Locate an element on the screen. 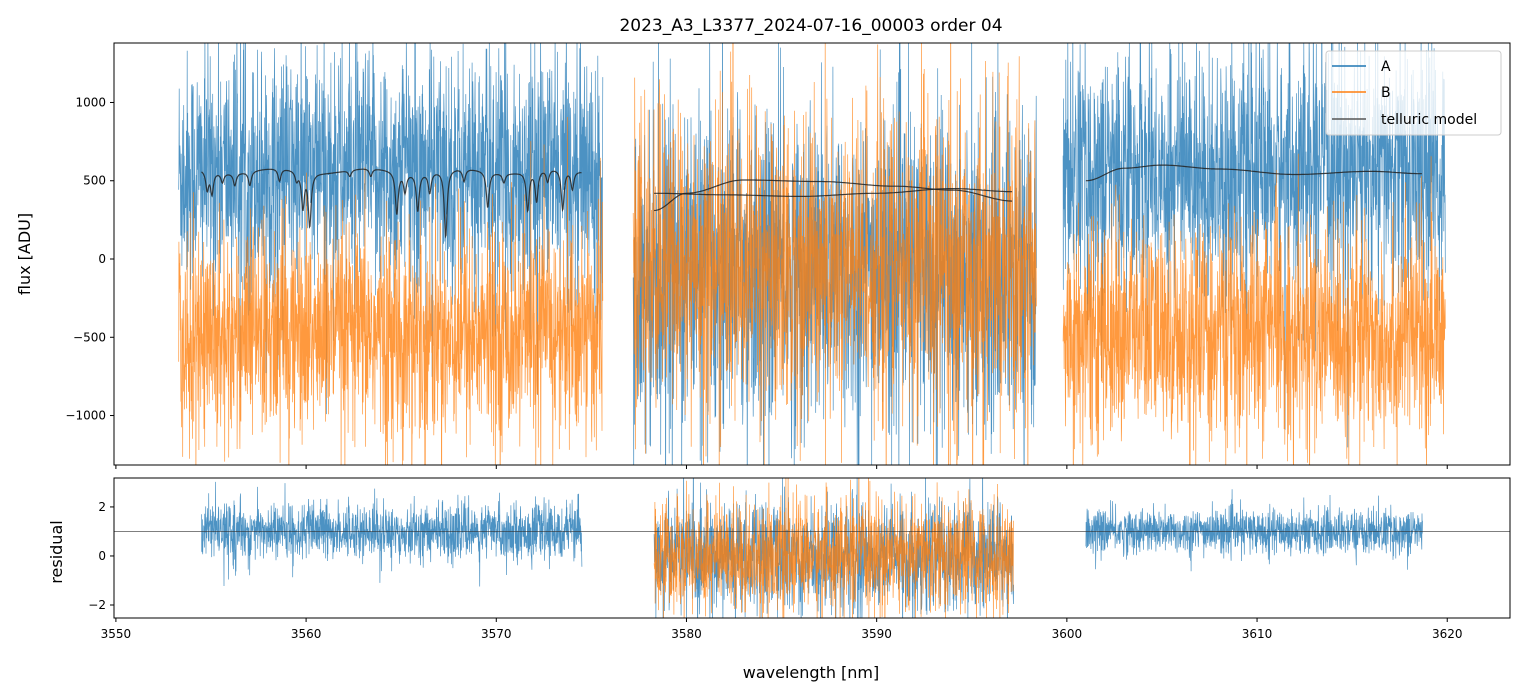 The width and height of the screenshot is (1523, 696). xtick-label: 3580 is located at coordinates (686, 634).